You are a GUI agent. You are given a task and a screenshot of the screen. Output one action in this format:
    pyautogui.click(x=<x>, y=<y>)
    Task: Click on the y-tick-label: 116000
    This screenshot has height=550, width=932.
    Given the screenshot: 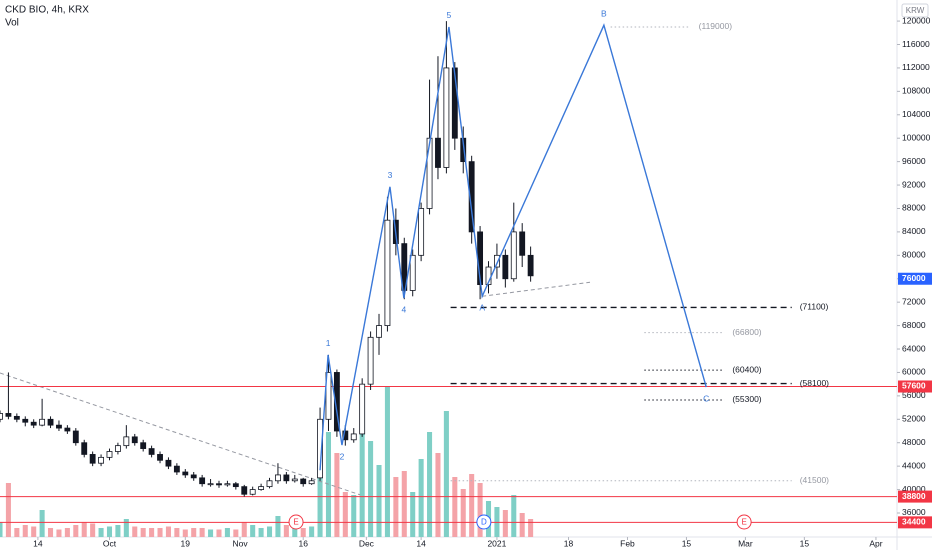 What is the action you would take?
    pyautogui.click(x=916, y=44)
    